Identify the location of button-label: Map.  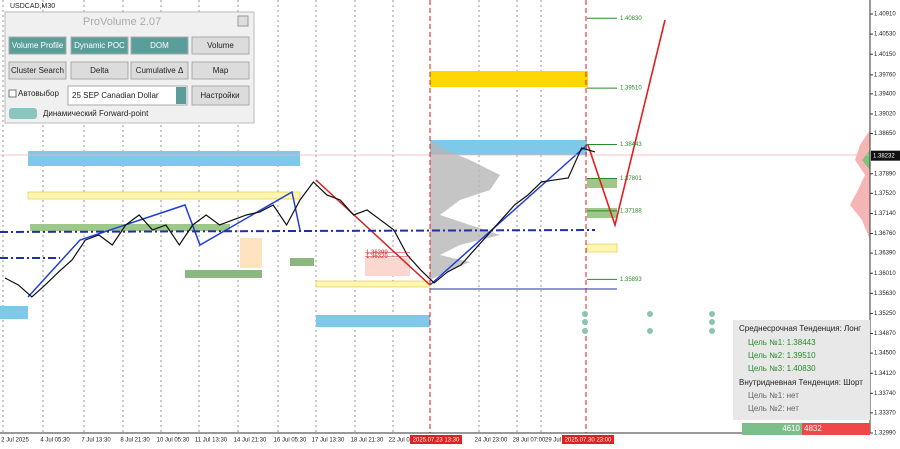
(221, 70).